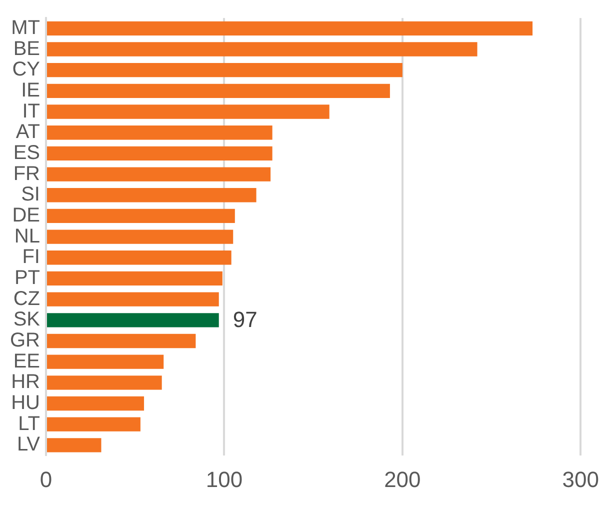  I want to click on y-tick-label: NL, so click(27, 236).